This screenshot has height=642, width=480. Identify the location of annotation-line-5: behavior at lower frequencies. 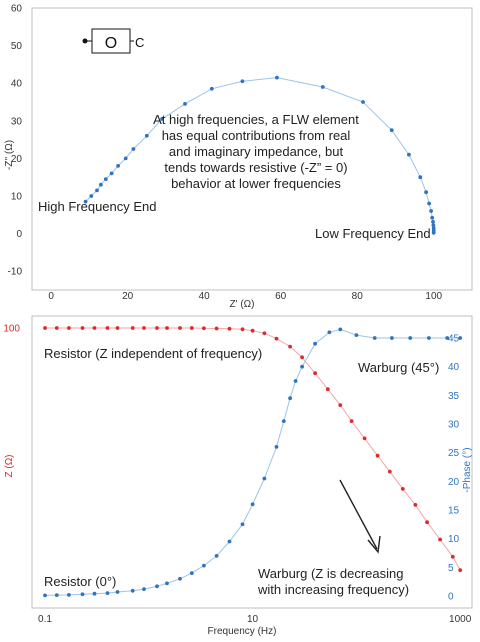
(256, 183).